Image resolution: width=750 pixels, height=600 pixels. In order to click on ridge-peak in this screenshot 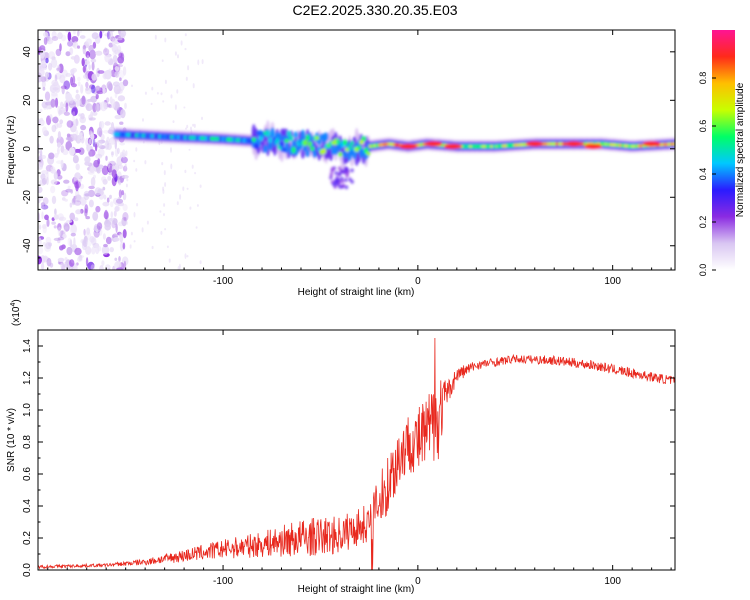, I will do `click(593, 146)`.